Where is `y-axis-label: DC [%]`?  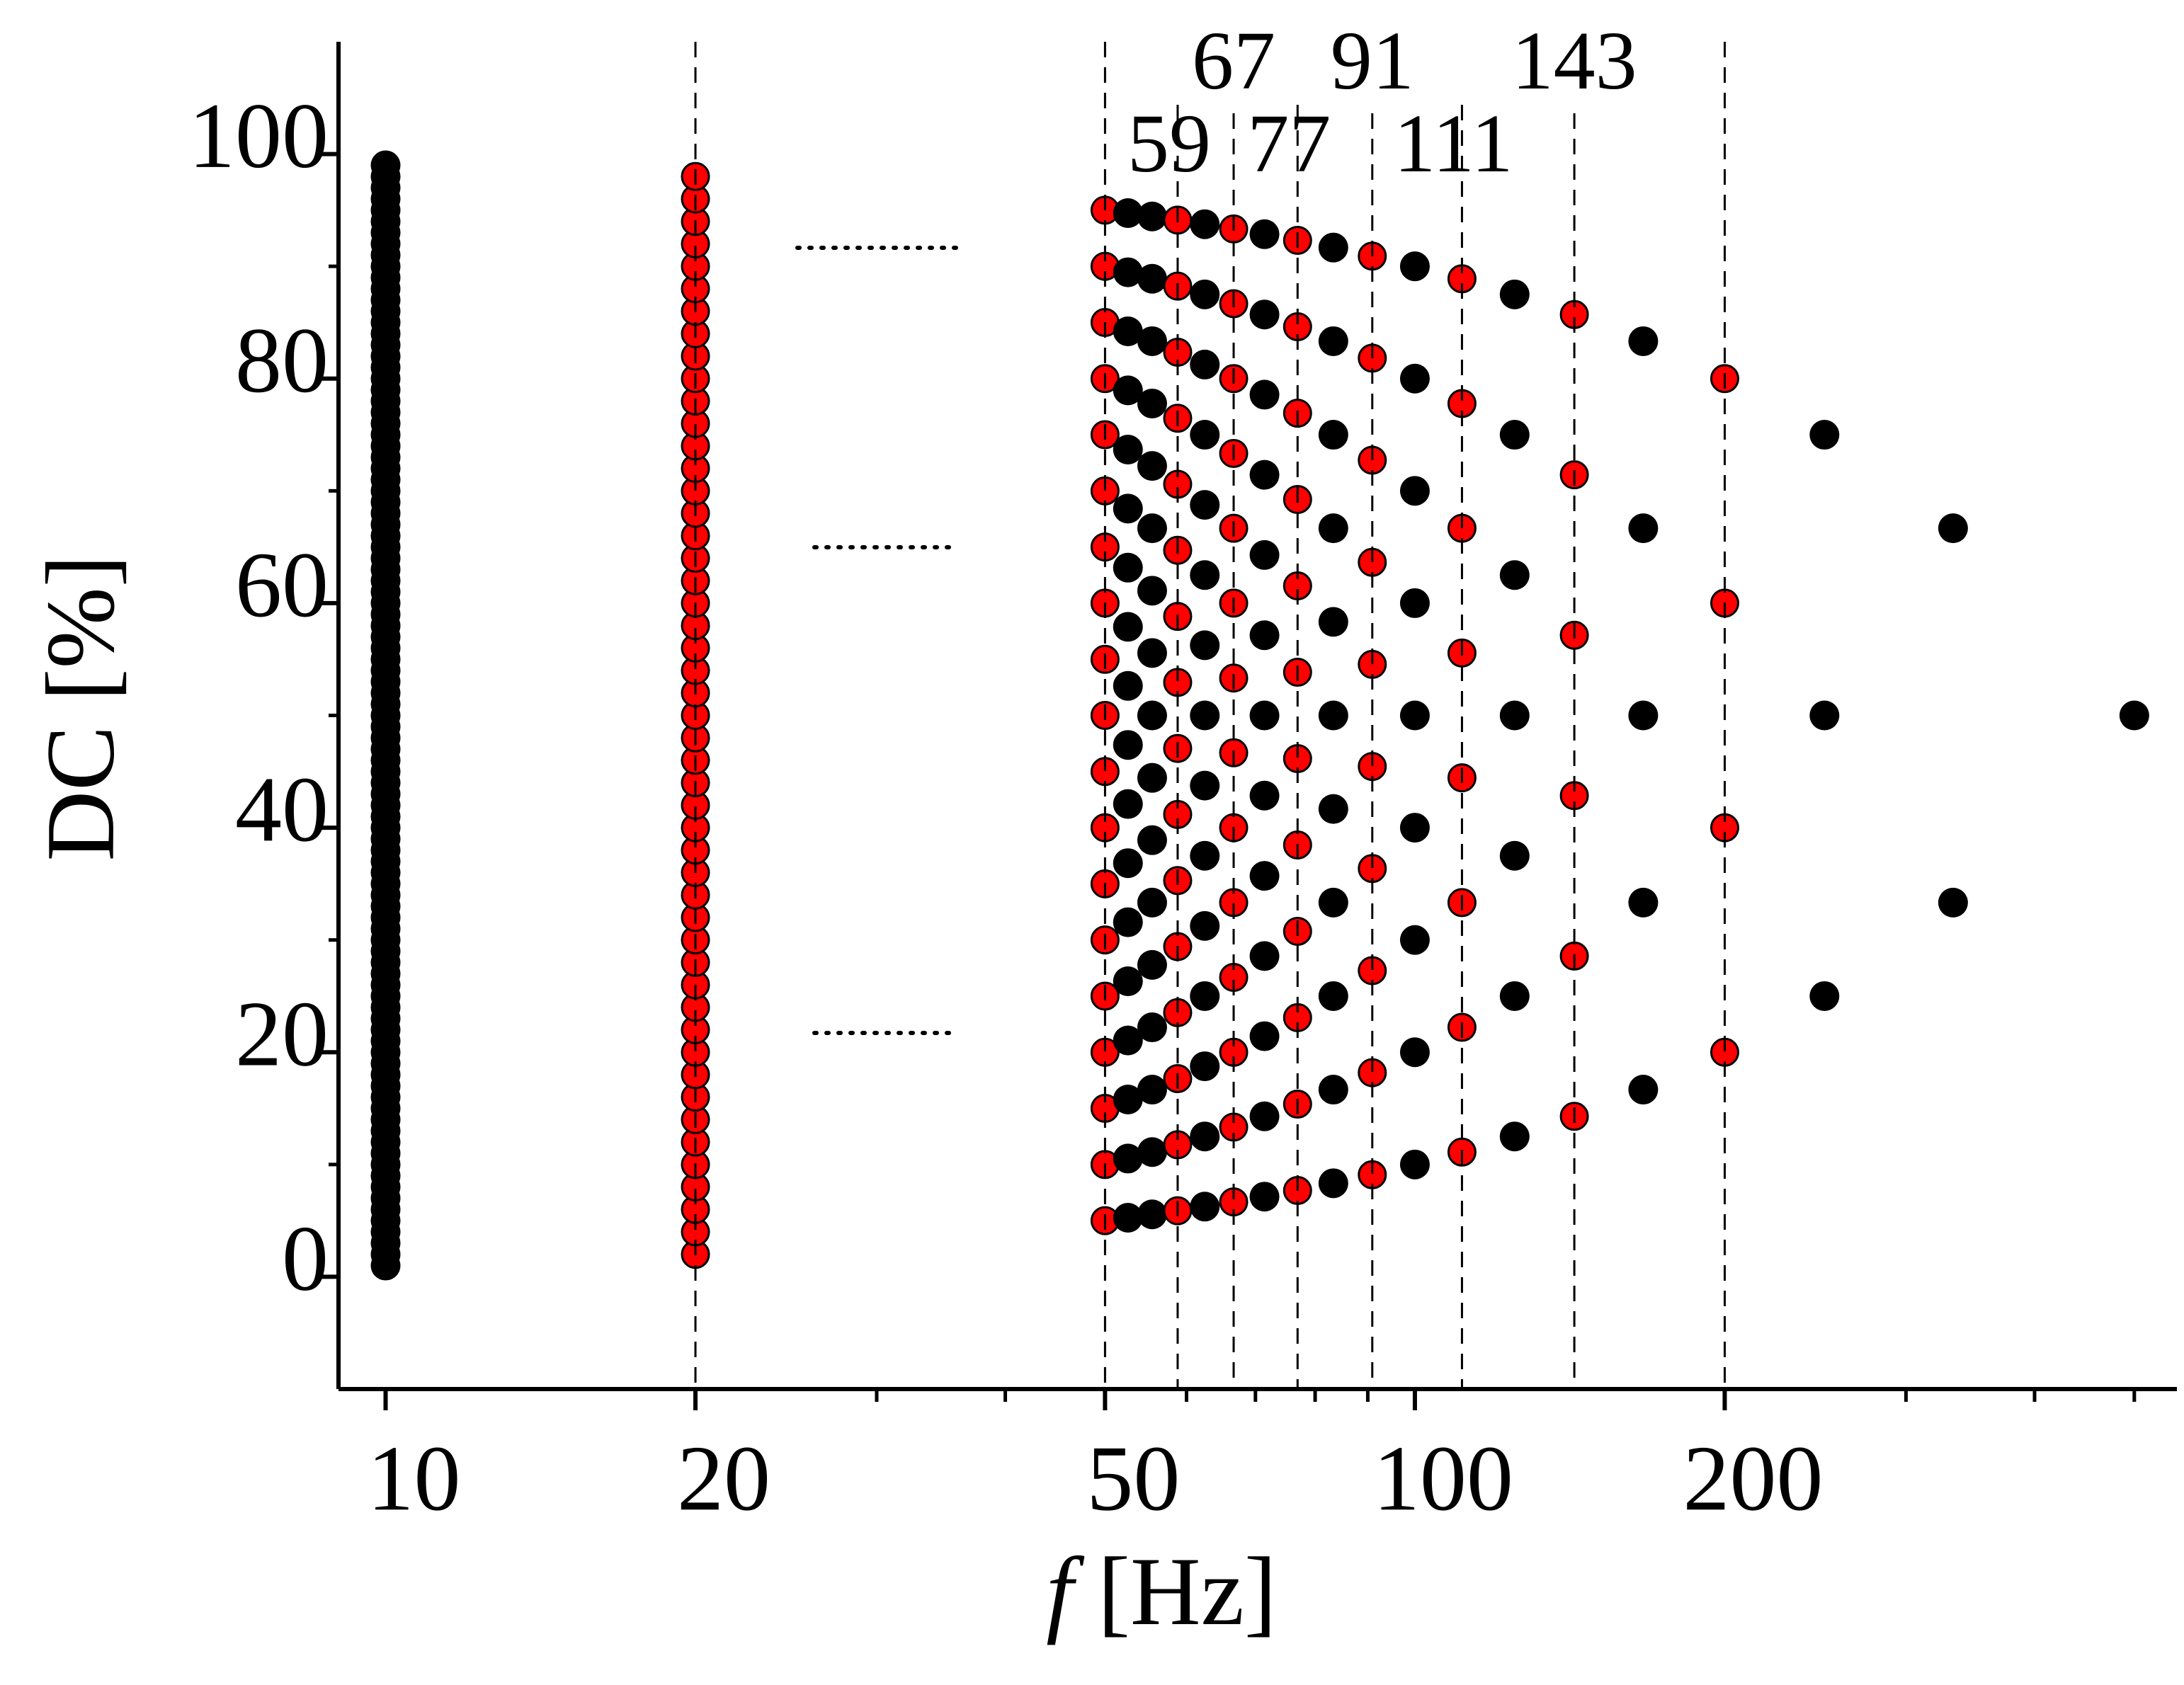 y-axis-label: DC [%] is located at coordinates (81, 707).